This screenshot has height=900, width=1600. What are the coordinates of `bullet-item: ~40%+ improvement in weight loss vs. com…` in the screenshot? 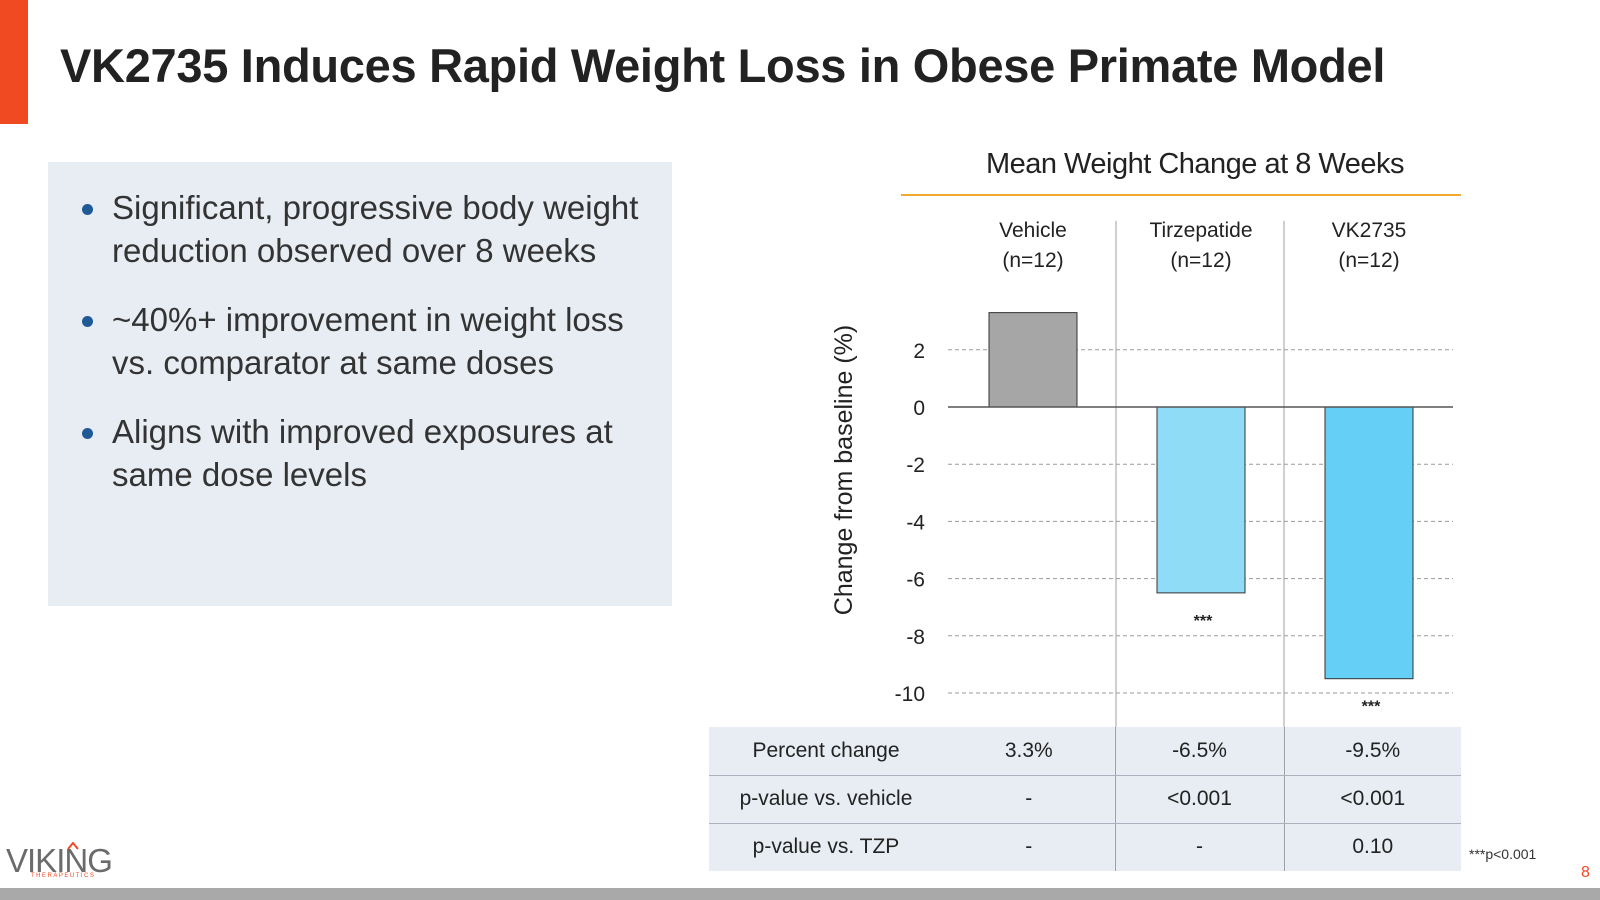 It's located at (367, 341).